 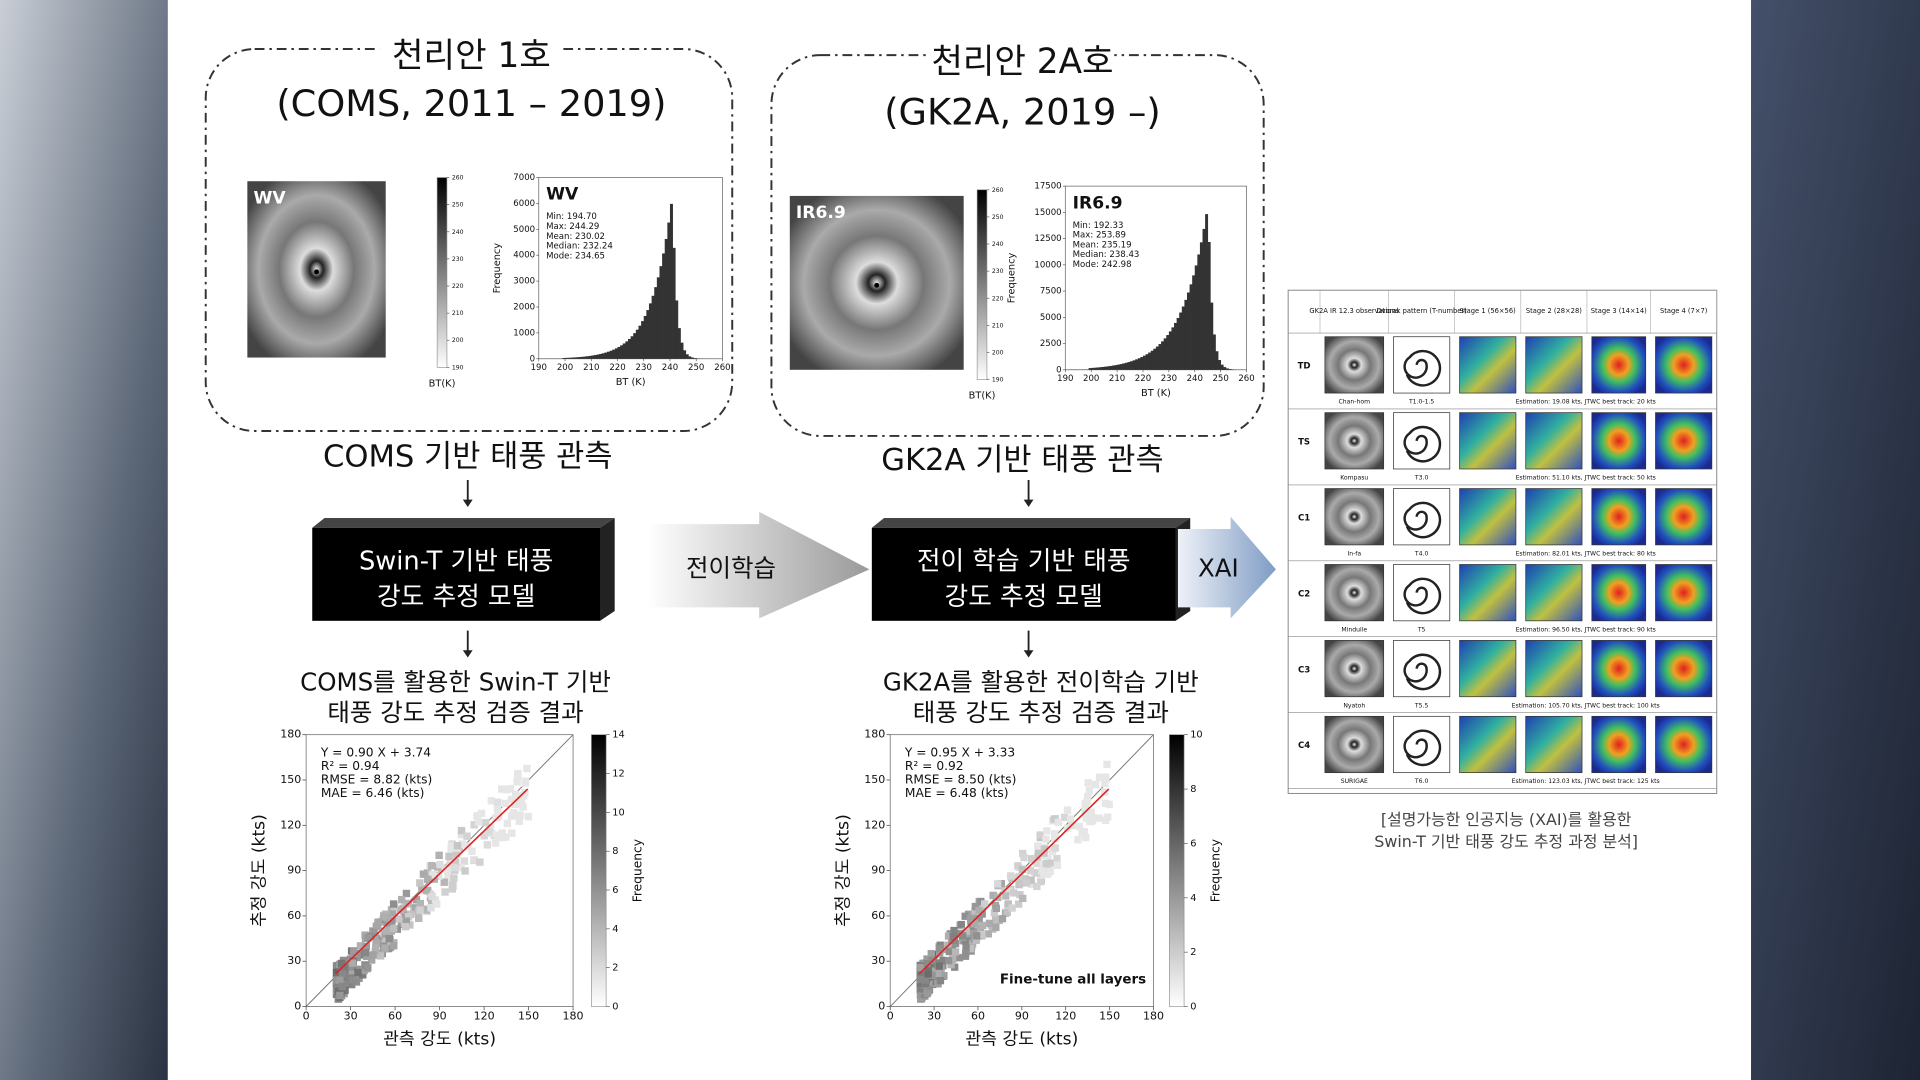 What do you see at coordinates (821, 213) in the screenshot?
I see `image-label: IR6.9` at bounding box center [821, 213].